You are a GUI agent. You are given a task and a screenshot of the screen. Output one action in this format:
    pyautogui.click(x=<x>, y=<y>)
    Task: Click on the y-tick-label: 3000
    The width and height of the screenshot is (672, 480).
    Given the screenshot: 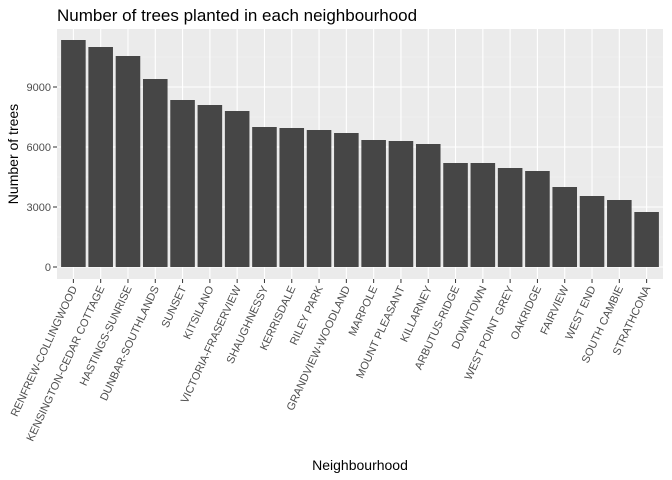 What is the action you would take?
    pyautogui.click(x=39, y=208)
    